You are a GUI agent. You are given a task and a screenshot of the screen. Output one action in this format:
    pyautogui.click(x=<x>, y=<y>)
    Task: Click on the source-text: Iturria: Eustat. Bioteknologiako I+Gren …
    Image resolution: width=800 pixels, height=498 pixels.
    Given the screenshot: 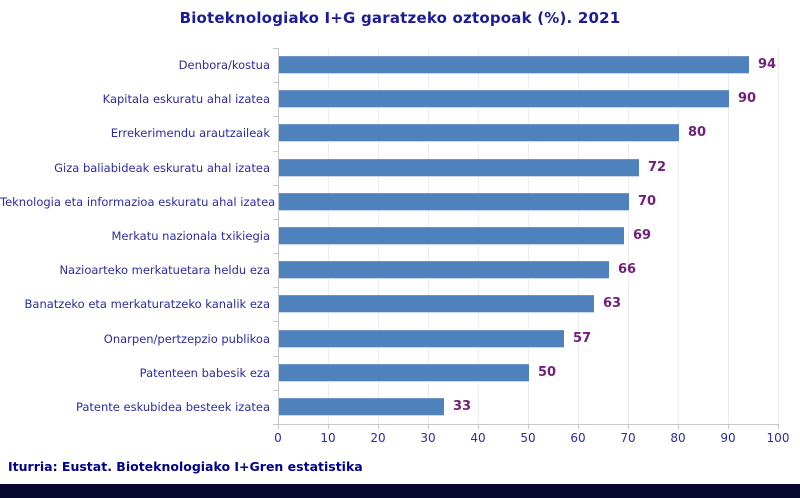 What is the action you would take?
    pyautogui.click(x=185, y=466)
    